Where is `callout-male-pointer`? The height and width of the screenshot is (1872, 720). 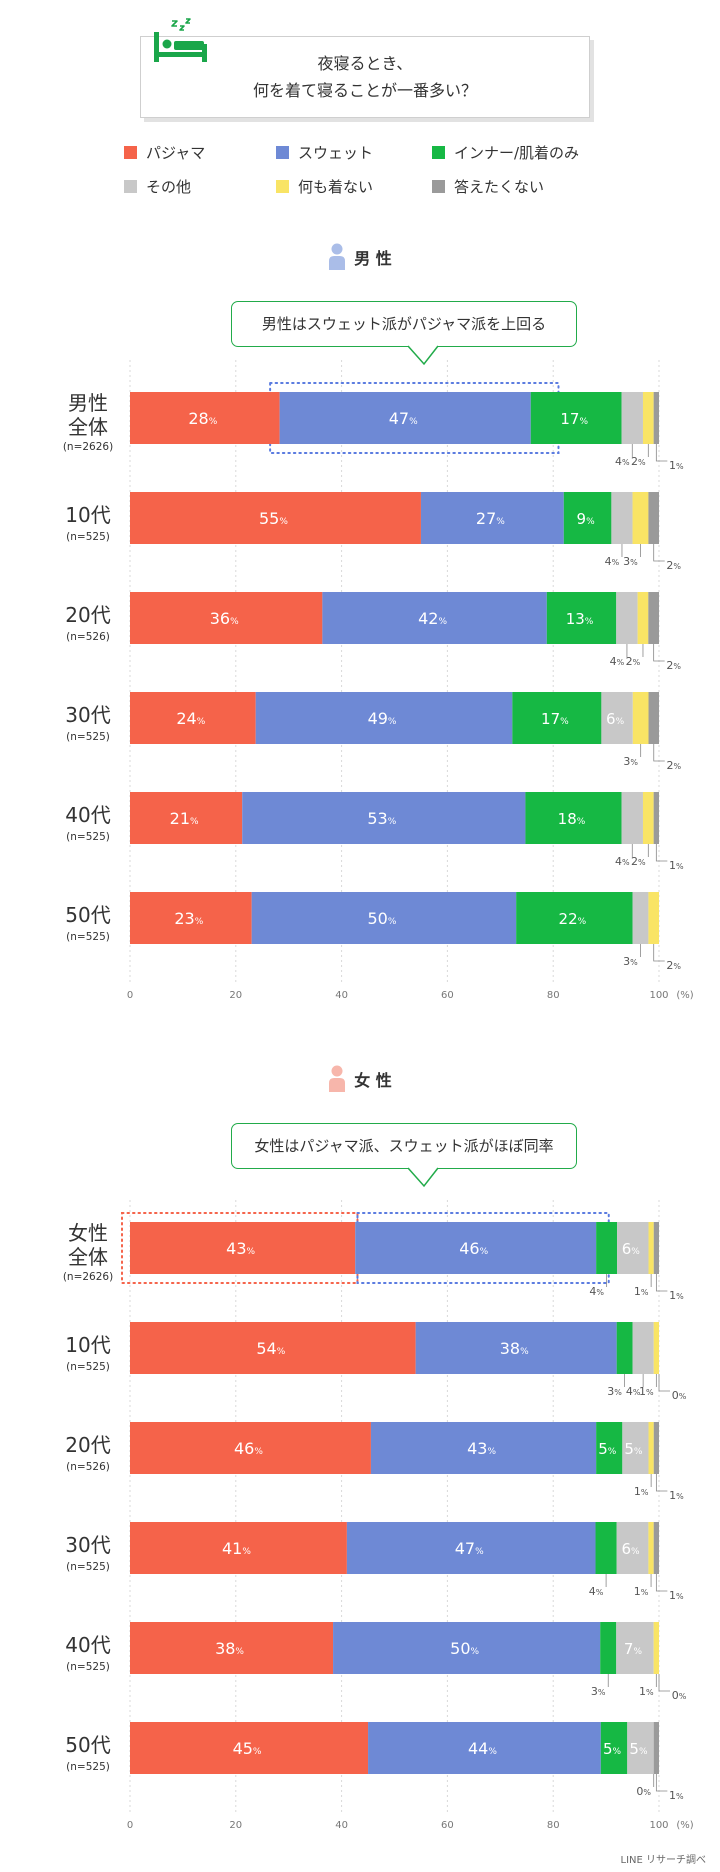 callout-male-pointer is located at coordinates (423, 355).